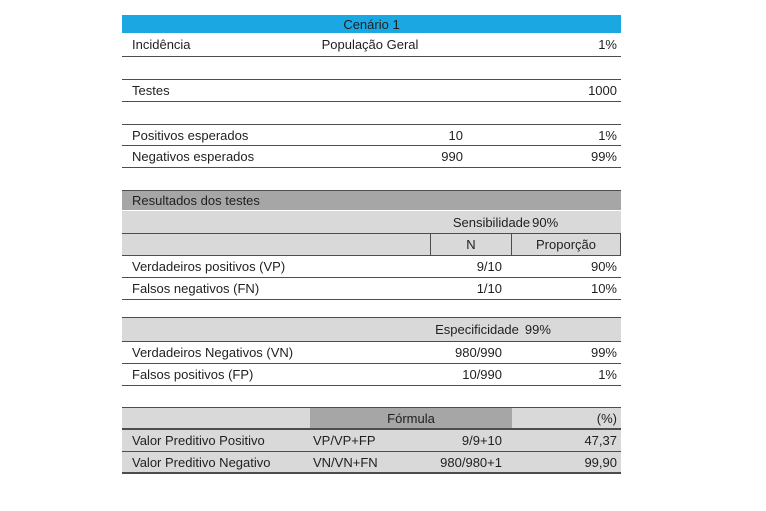 The width and height of the screenshot is (766, 511). I want to click on tests-row: Testes 1000, so click(371, 90).